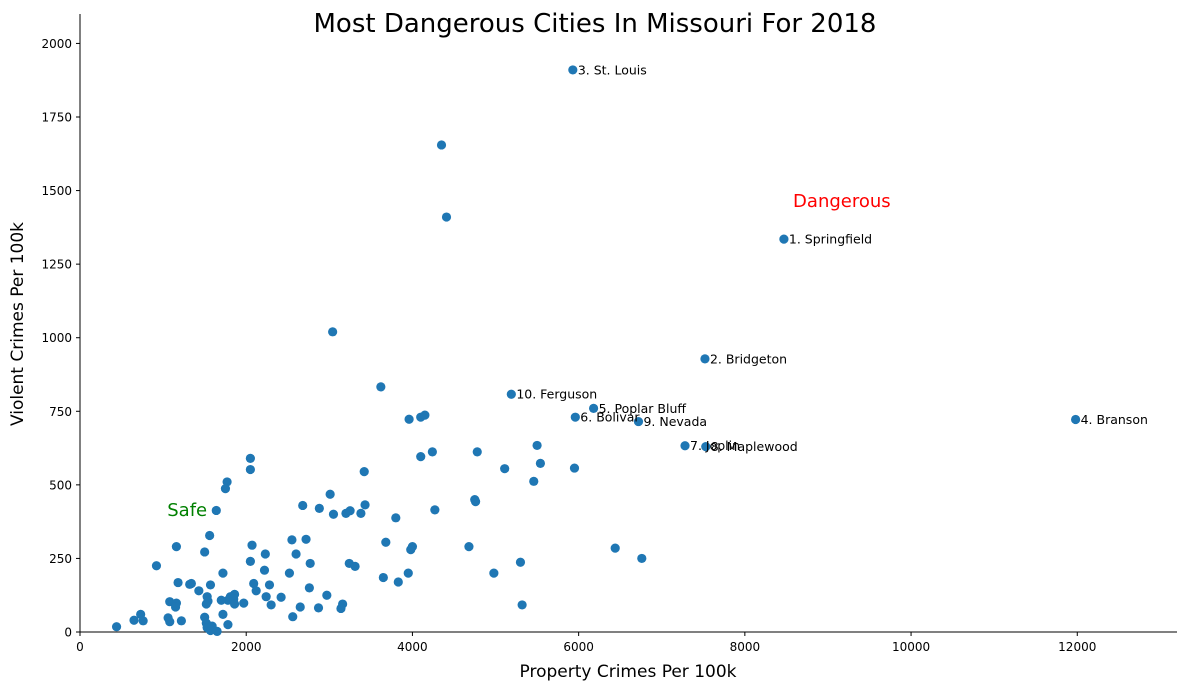  I want to click on point-label: 6. Bolivar, so click(610, 417).